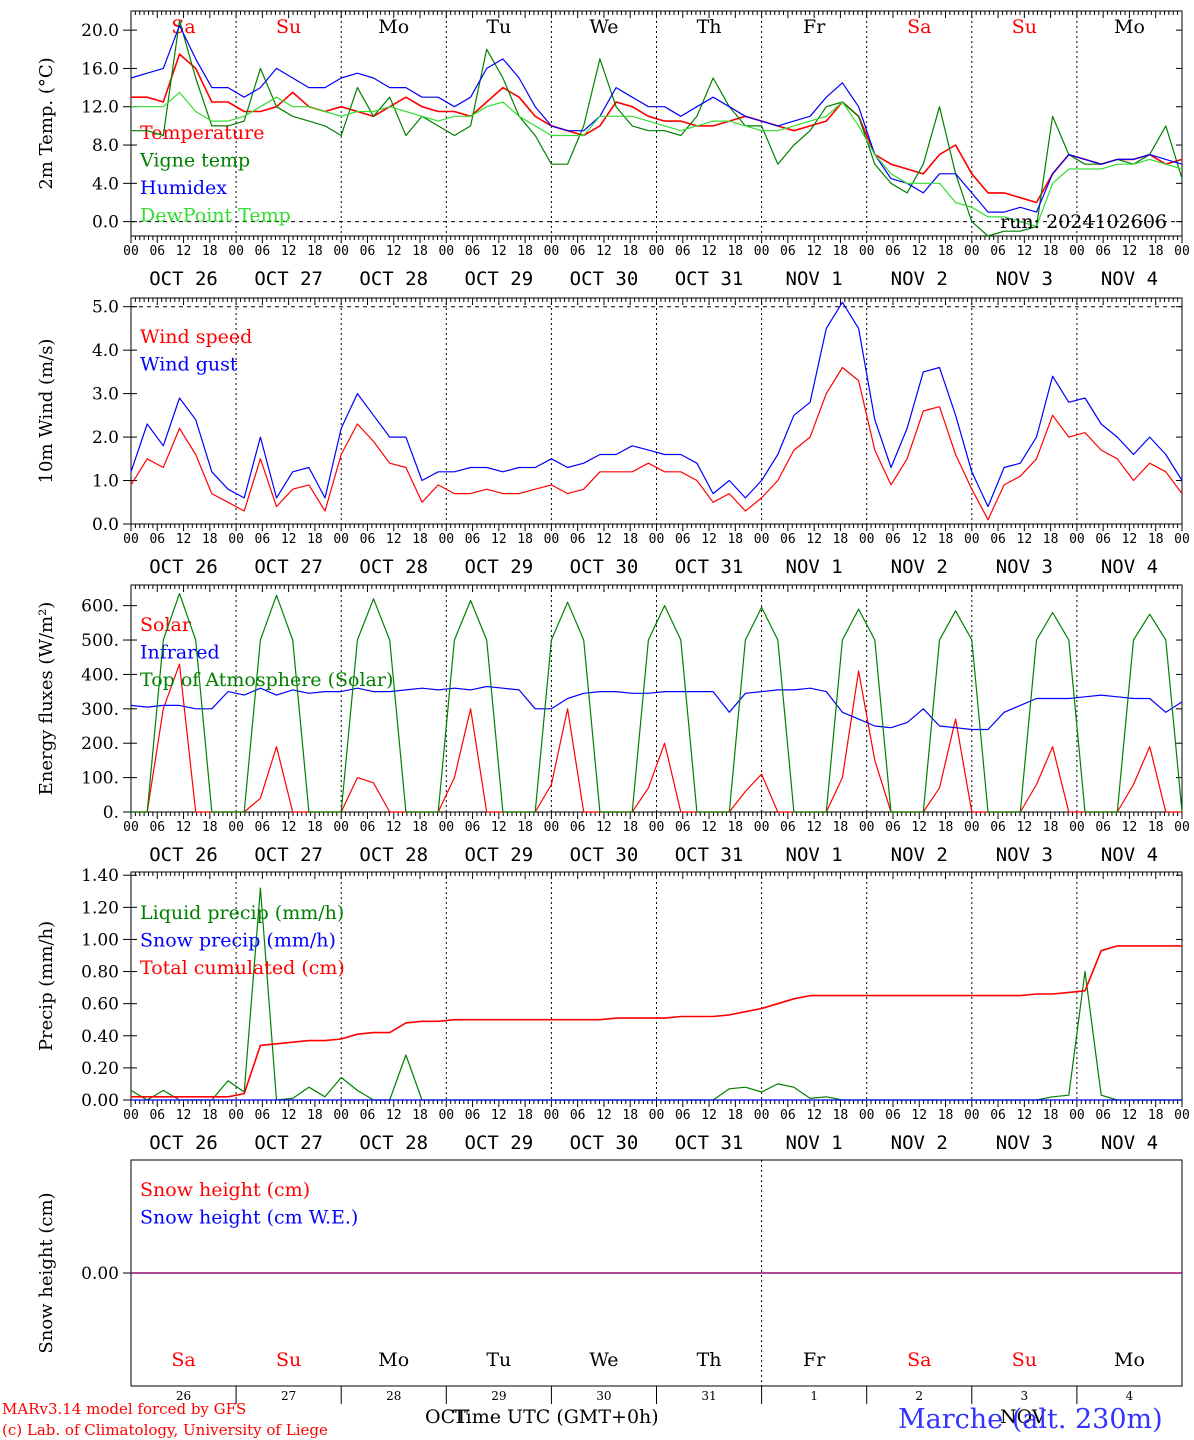  I want to click on y-tick-label: 500., so click(100, 641).